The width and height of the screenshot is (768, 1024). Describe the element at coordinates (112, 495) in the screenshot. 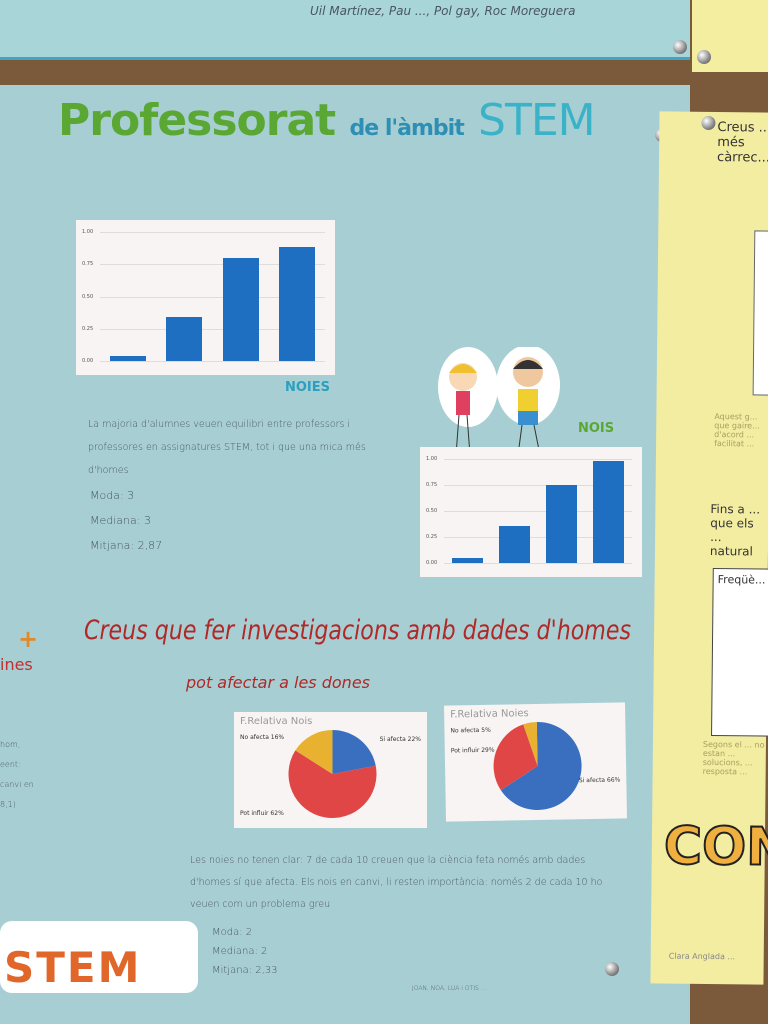

I see `moda: Moda: 3` at that location.